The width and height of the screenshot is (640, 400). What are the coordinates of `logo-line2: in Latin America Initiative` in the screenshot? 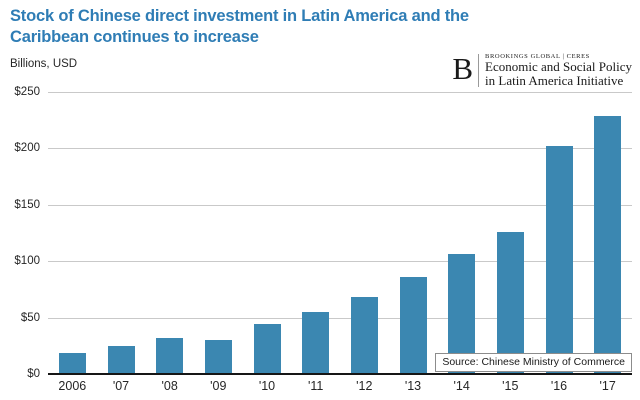 It's located at (554, 81).